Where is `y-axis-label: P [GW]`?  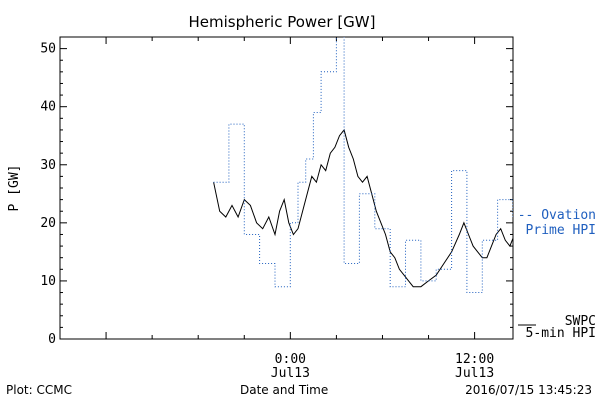
y-axis-label: P [GW] is located at coordinates (14, 188).